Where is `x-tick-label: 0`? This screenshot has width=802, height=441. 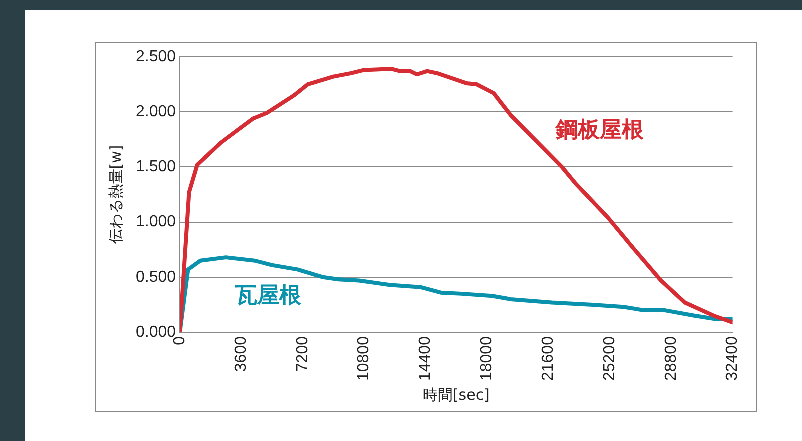
x-tick-label: 0 is located at coordinates (179, 341).